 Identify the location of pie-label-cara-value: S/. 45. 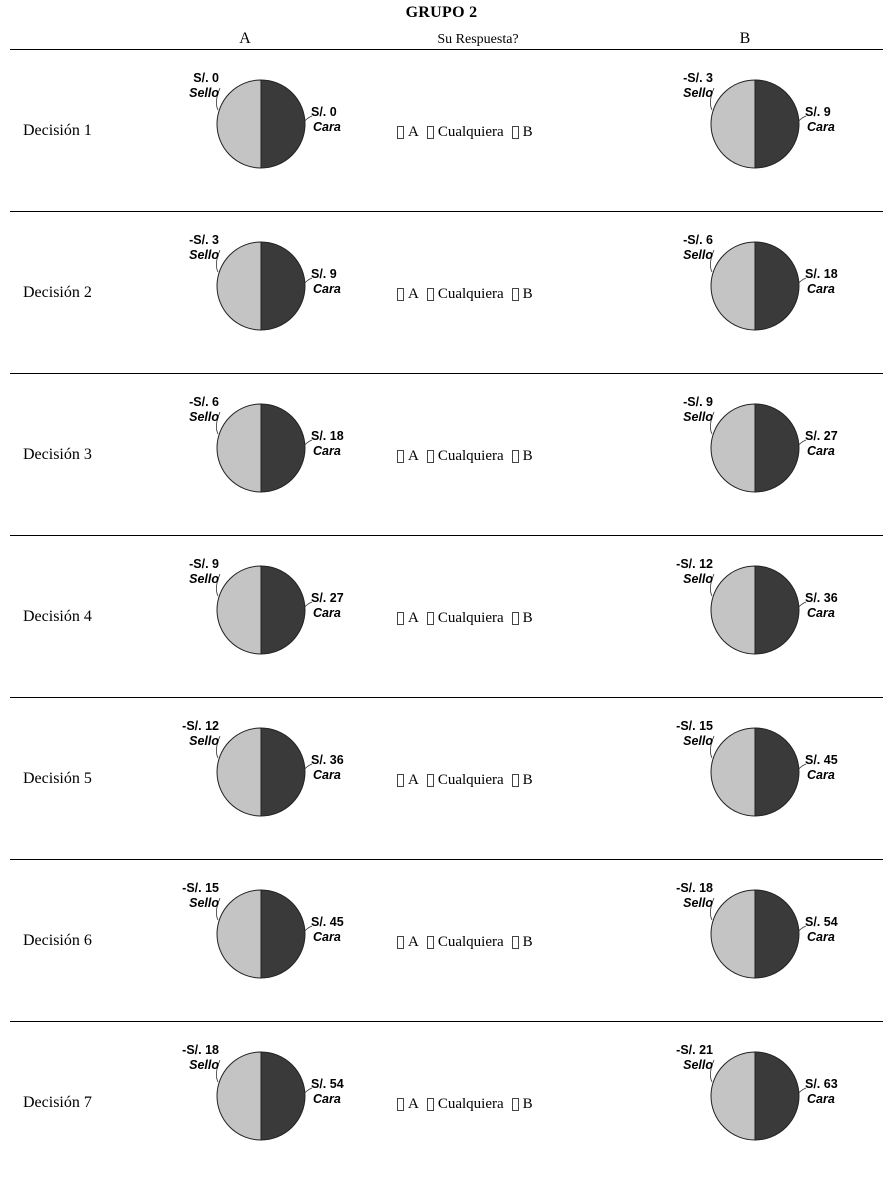
(821, 760).